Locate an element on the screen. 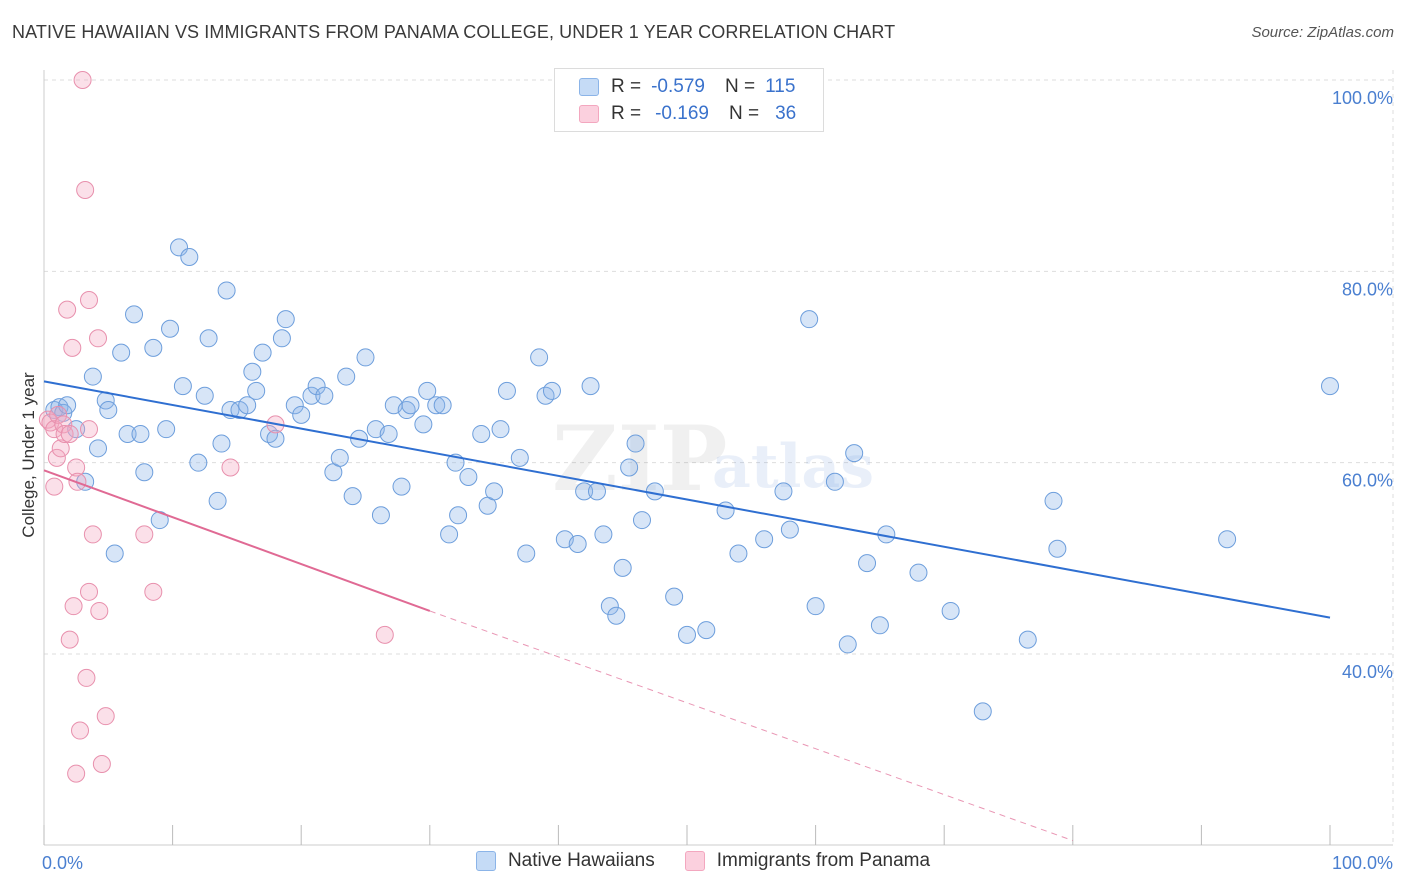 The height and width of the screenshot is (892, 1406). legend-n-label: N = is located at coordinates (740, 86).